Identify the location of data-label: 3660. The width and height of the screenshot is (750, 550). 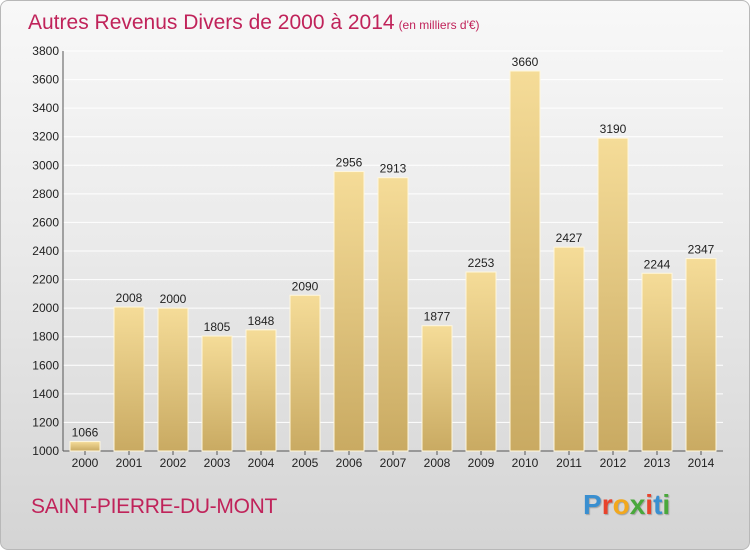
(525, 62).